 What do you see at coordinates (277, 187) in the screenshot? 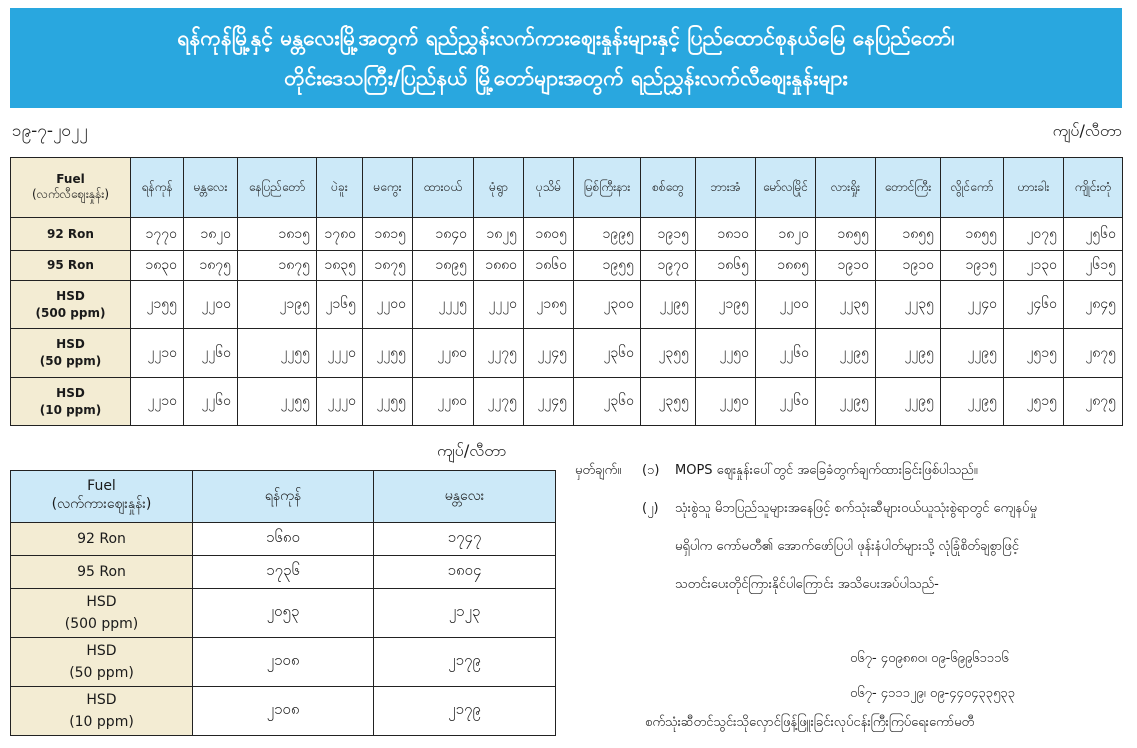
I see `city-header: နေပြည်တော်` at bounding box center [277, 187].